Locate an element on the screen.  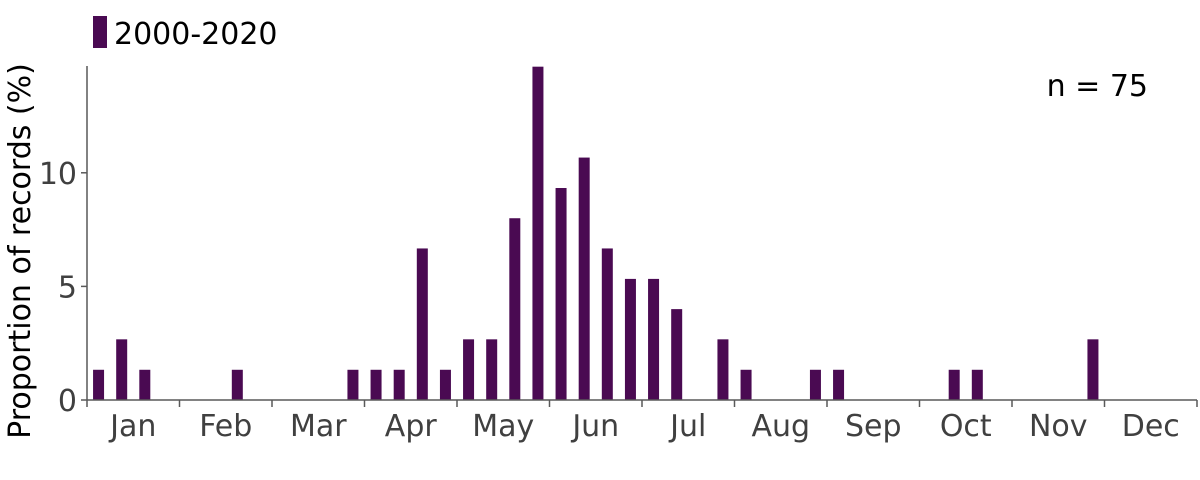
x-tick-label: Feb is located at coordinates (225, 426).